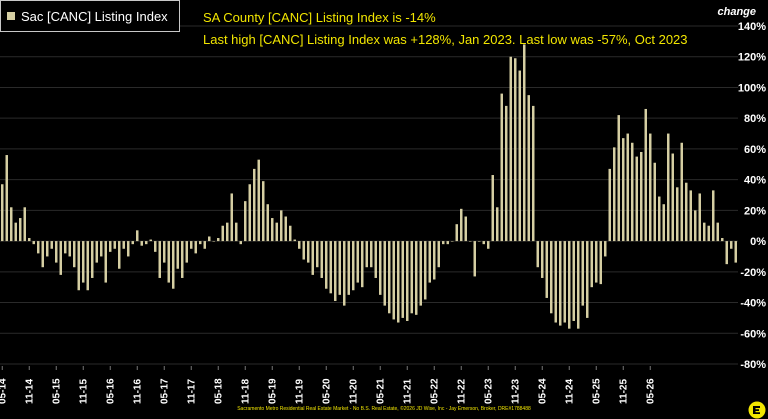 The width and height of the screenshot is (768, 419). I want to click on legend-swatch, so click(11, 16).